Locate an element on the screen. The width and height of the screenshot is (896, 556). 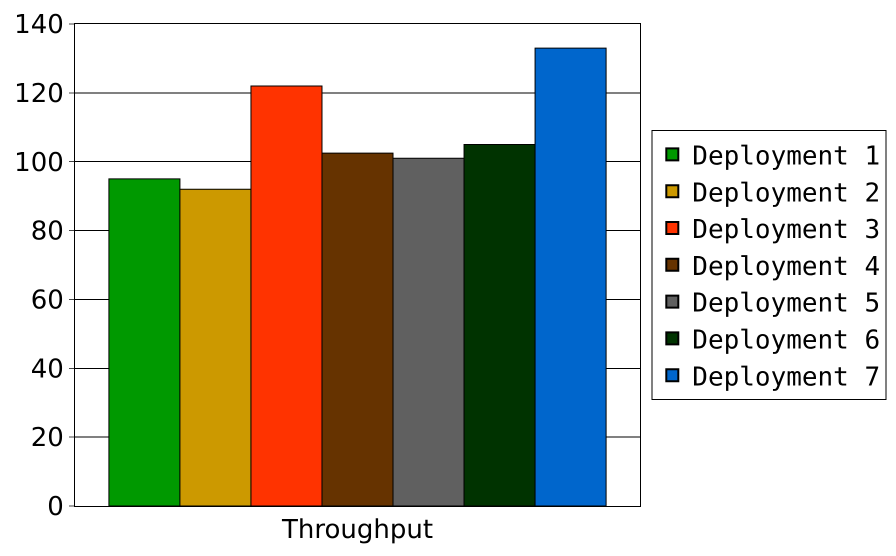
legend-label: Deployment 5 is located at coordinates (786, 303).